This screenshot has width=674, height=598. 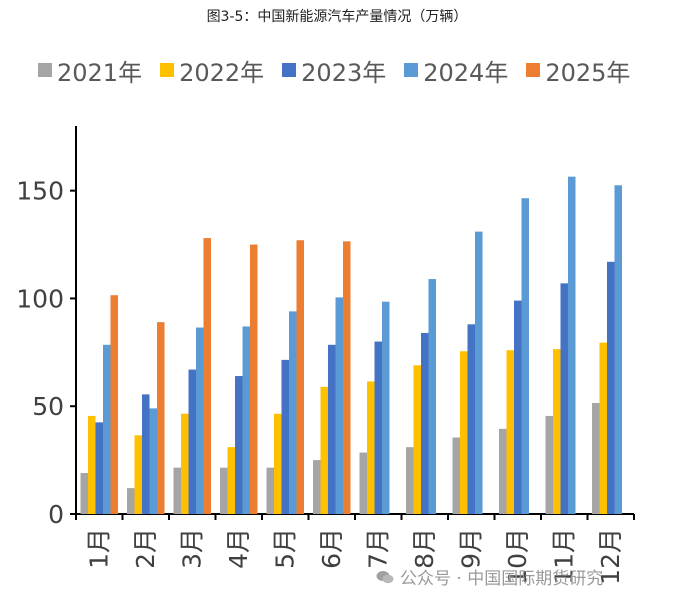 What do you see at coordinates (238, 548) in the screenshot?
I see `x-tick-label: 4月` at bounding box center [238, 548].